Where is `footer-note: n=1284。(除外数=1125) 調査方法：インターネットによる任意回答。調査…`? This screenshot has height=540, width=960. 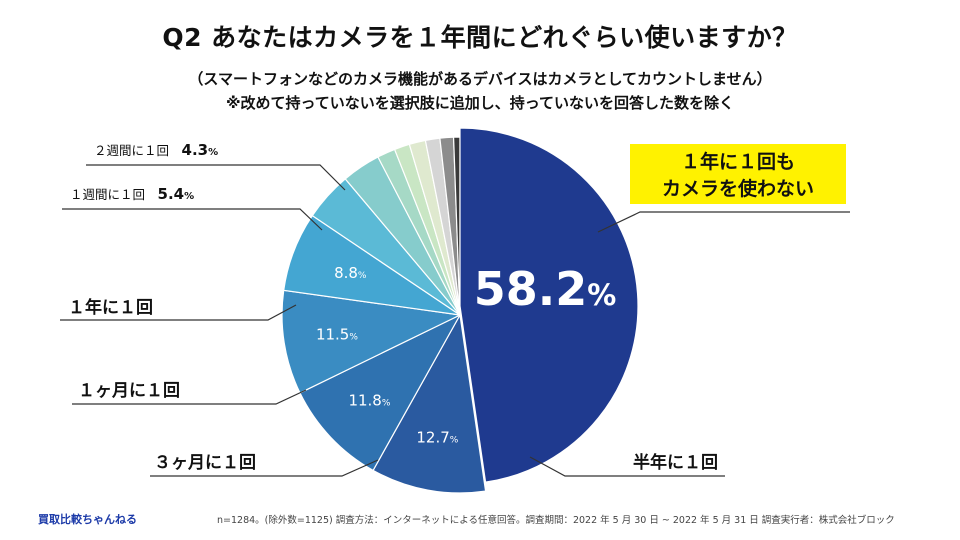 footer-note: n=1284。(除外数=1125) 調査方法：インターネットによる任意回答。調査… is located at coordinates (556, 520).